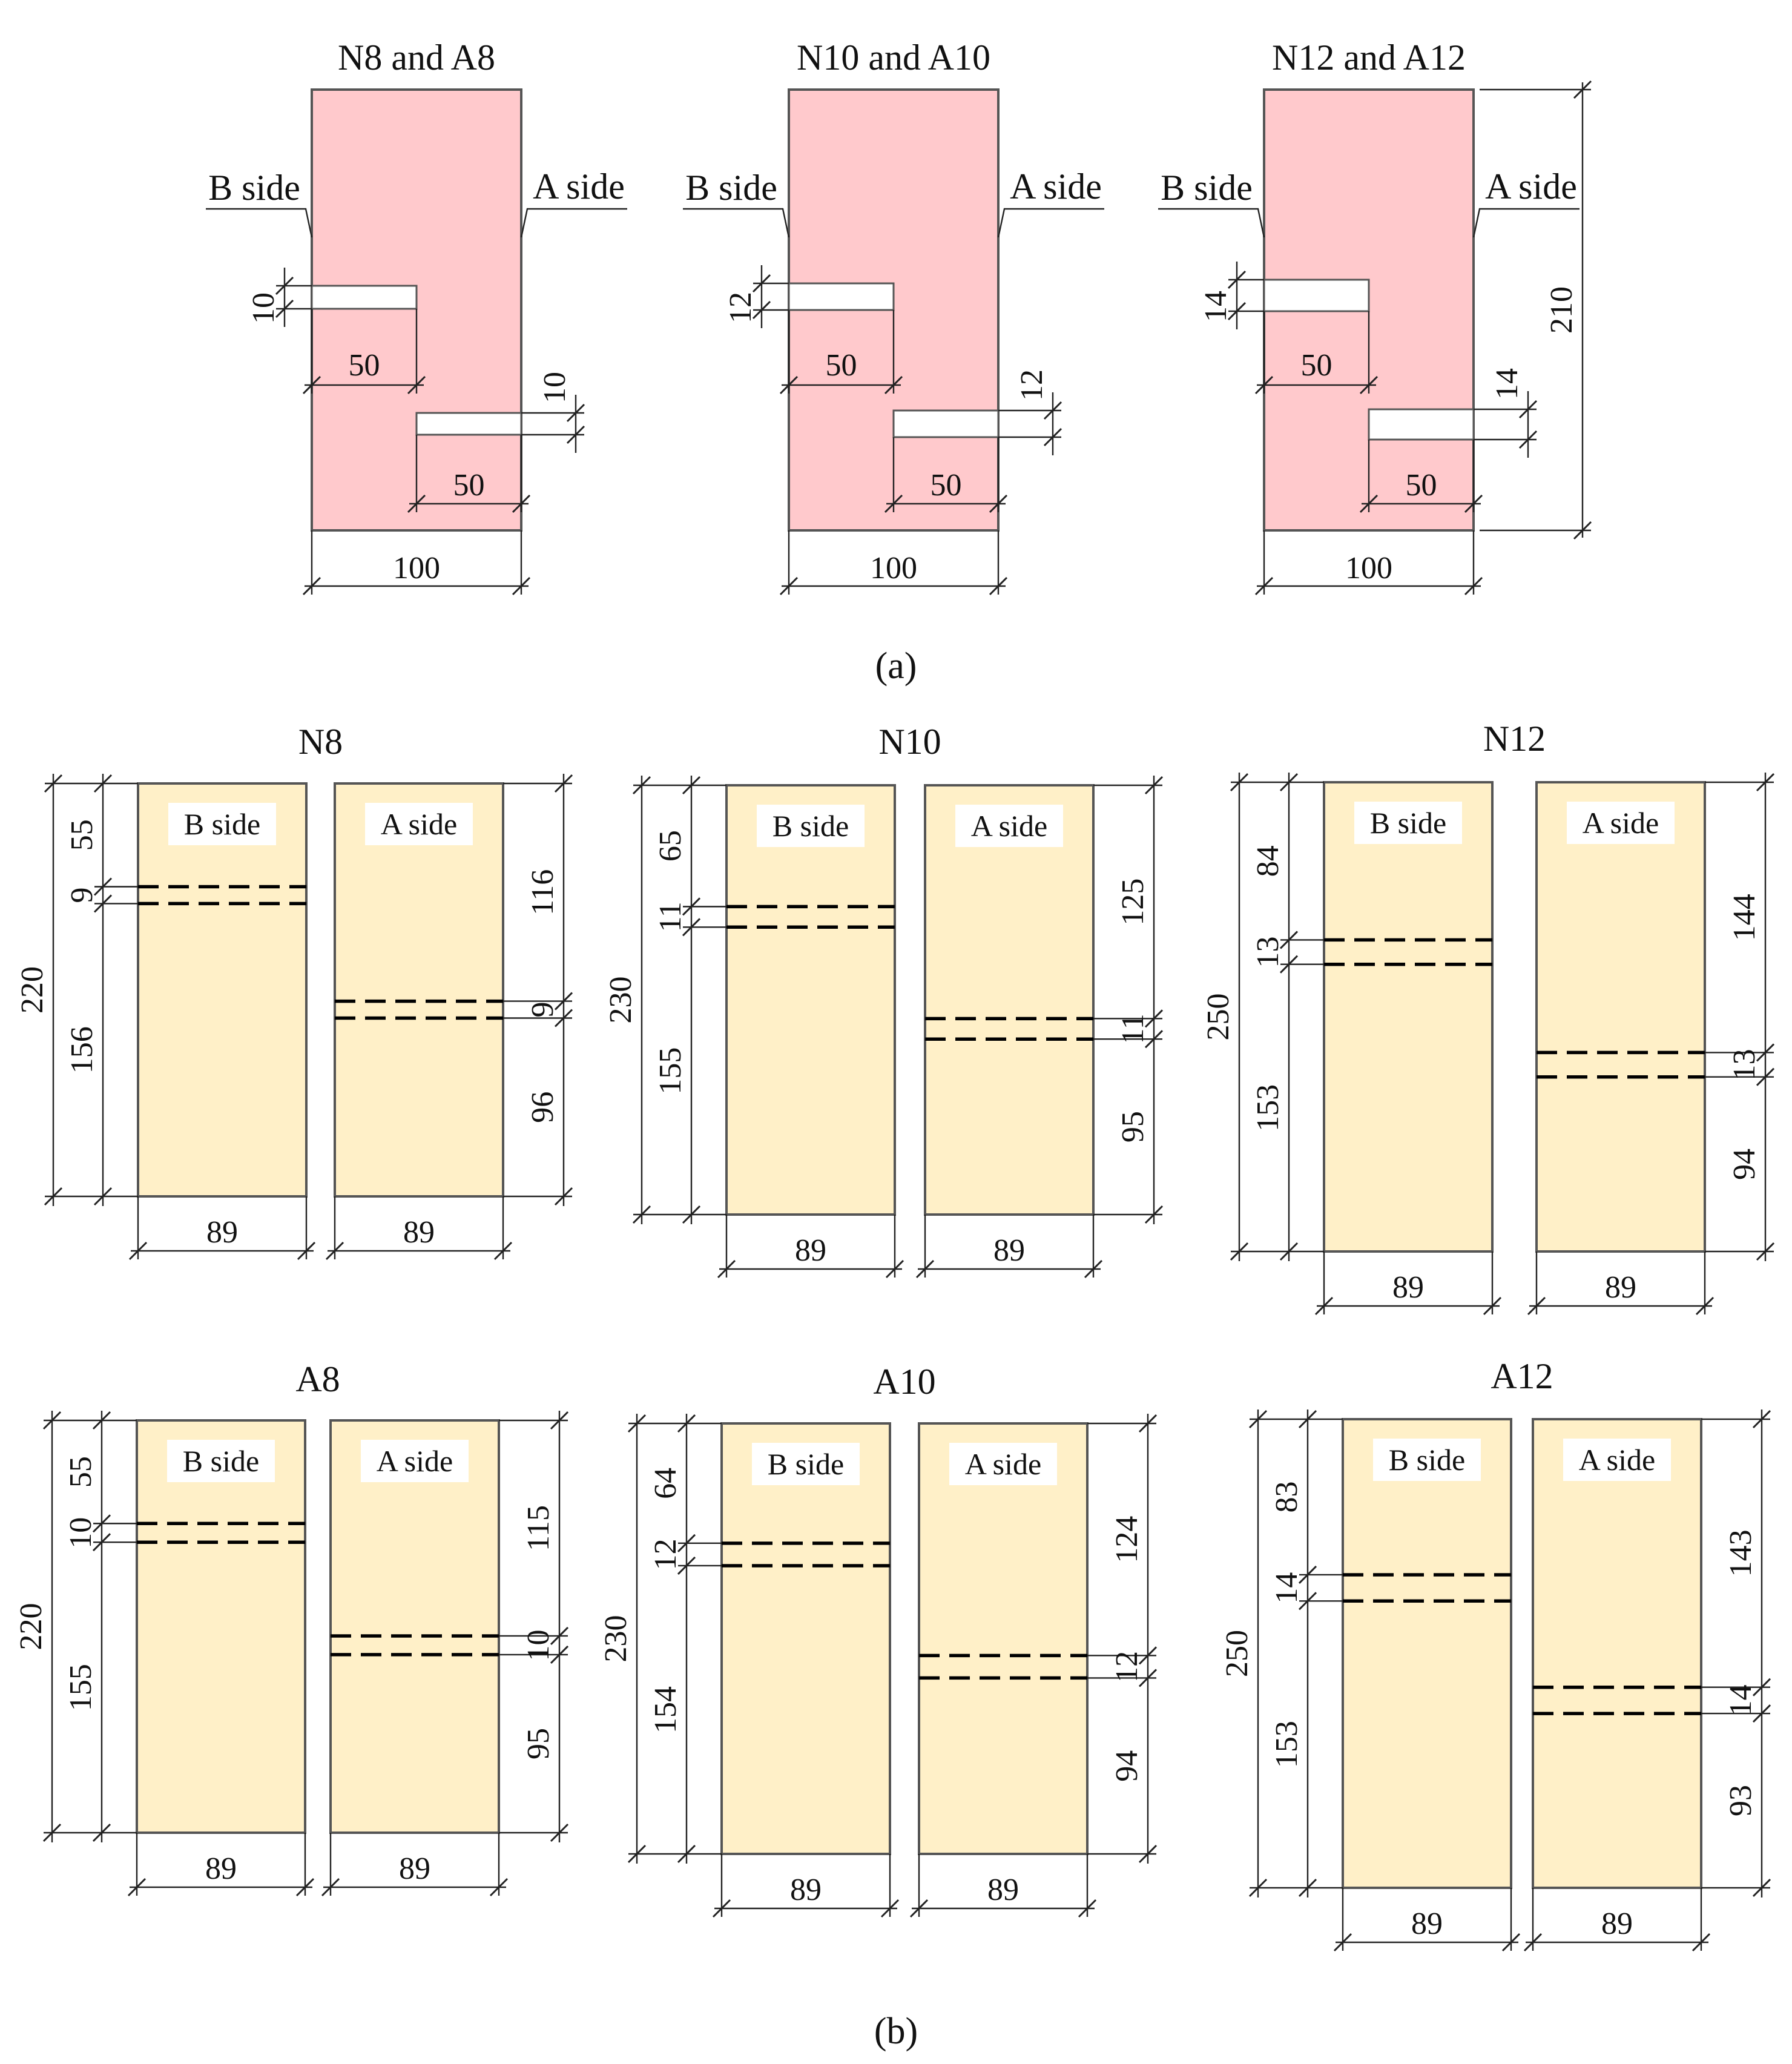  What do you see at coordinates (1514, 739) in the screenshot?
I see `specimen-title: N12` at bounding box center [1514, 739].